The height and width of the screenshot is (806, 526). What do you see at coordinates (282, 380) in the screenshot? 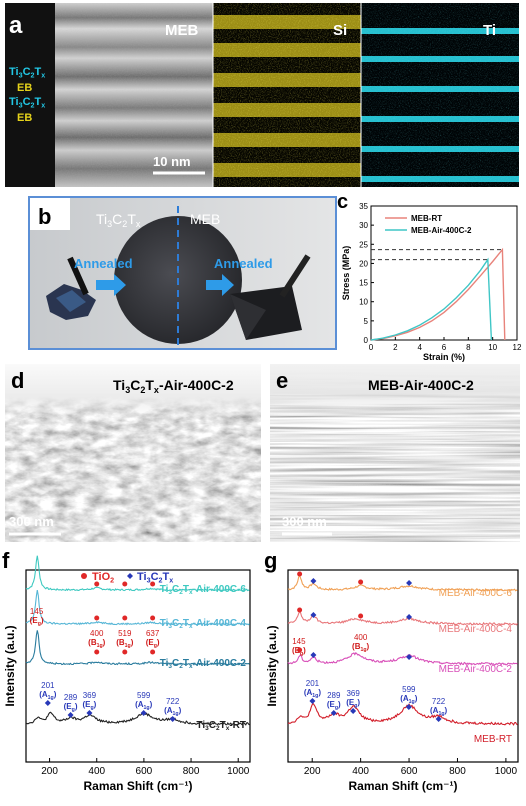
I see `panel-e-label: e` at bounding box center [282, 380].